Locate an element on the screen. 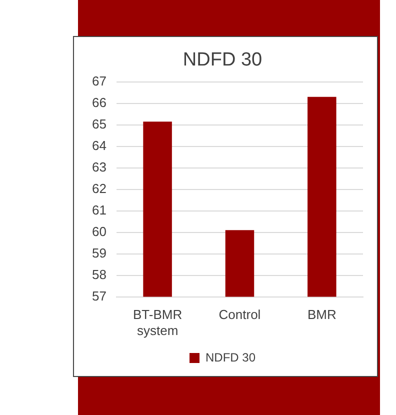 This screenshot has height=415, width=396. y-tick-label: 58 is located at coordinates (99, 274).